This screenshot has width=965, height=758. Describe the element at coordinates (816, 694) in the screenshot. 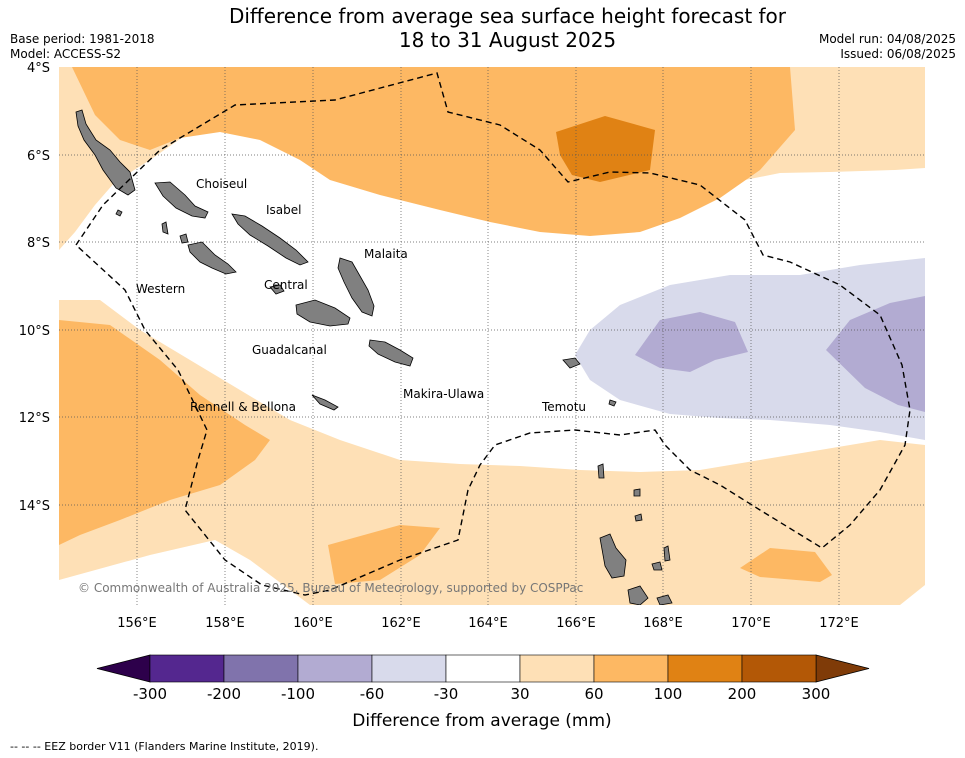

I see `colorbar-tick-label: 300` at that location.